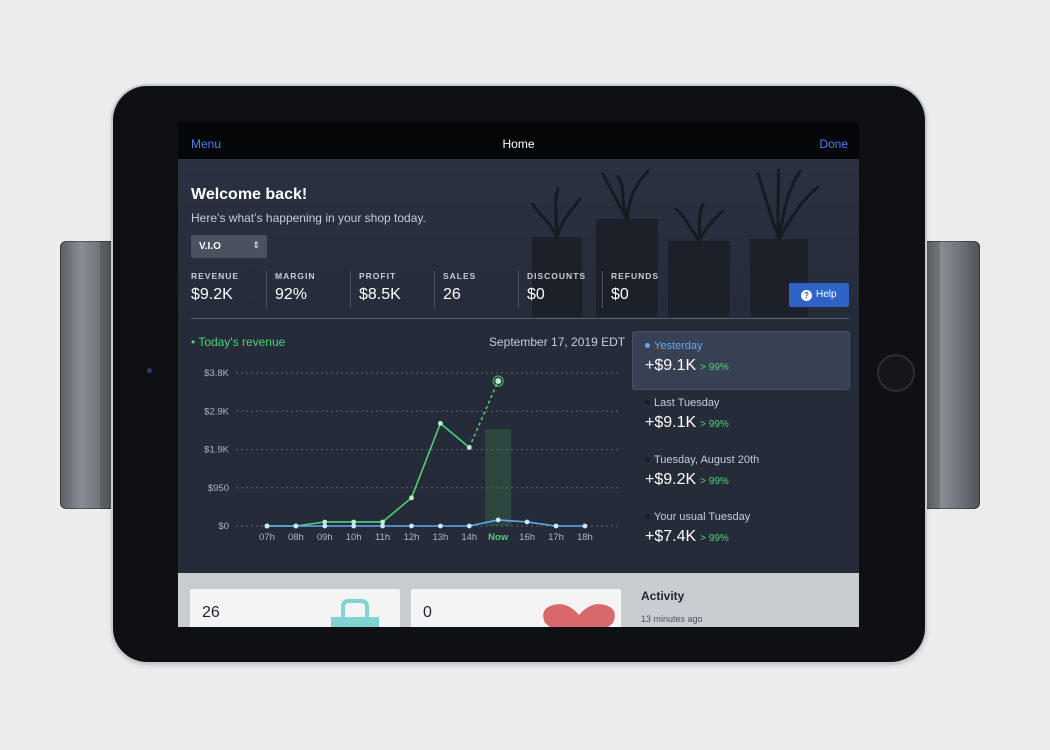 This screenshot has width=1050, height=750. Describe the element at coordinates (354, 537) in the screenshot. I see `x-tick-label: 10h` at that location.